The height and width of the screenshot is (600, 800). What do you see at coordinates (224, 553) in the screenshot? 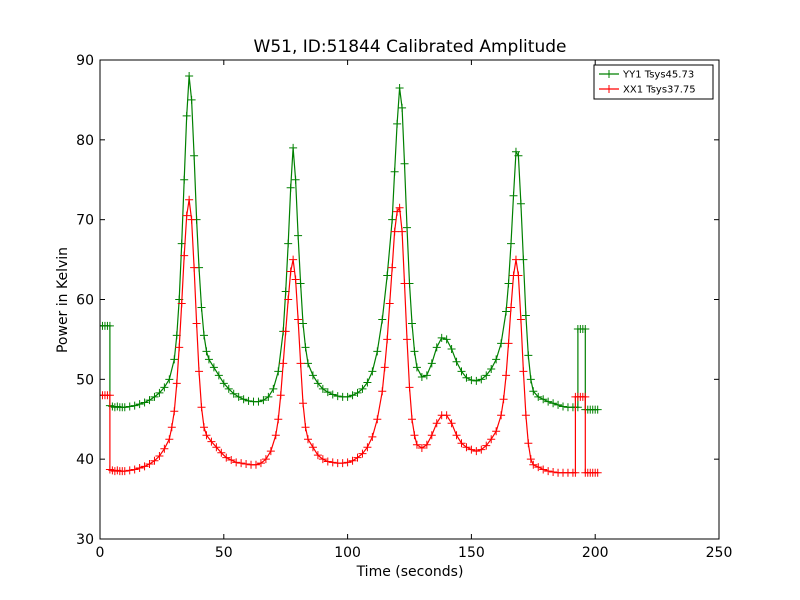
I see `x-tick-label: 50` at bounding box center [224, 553].